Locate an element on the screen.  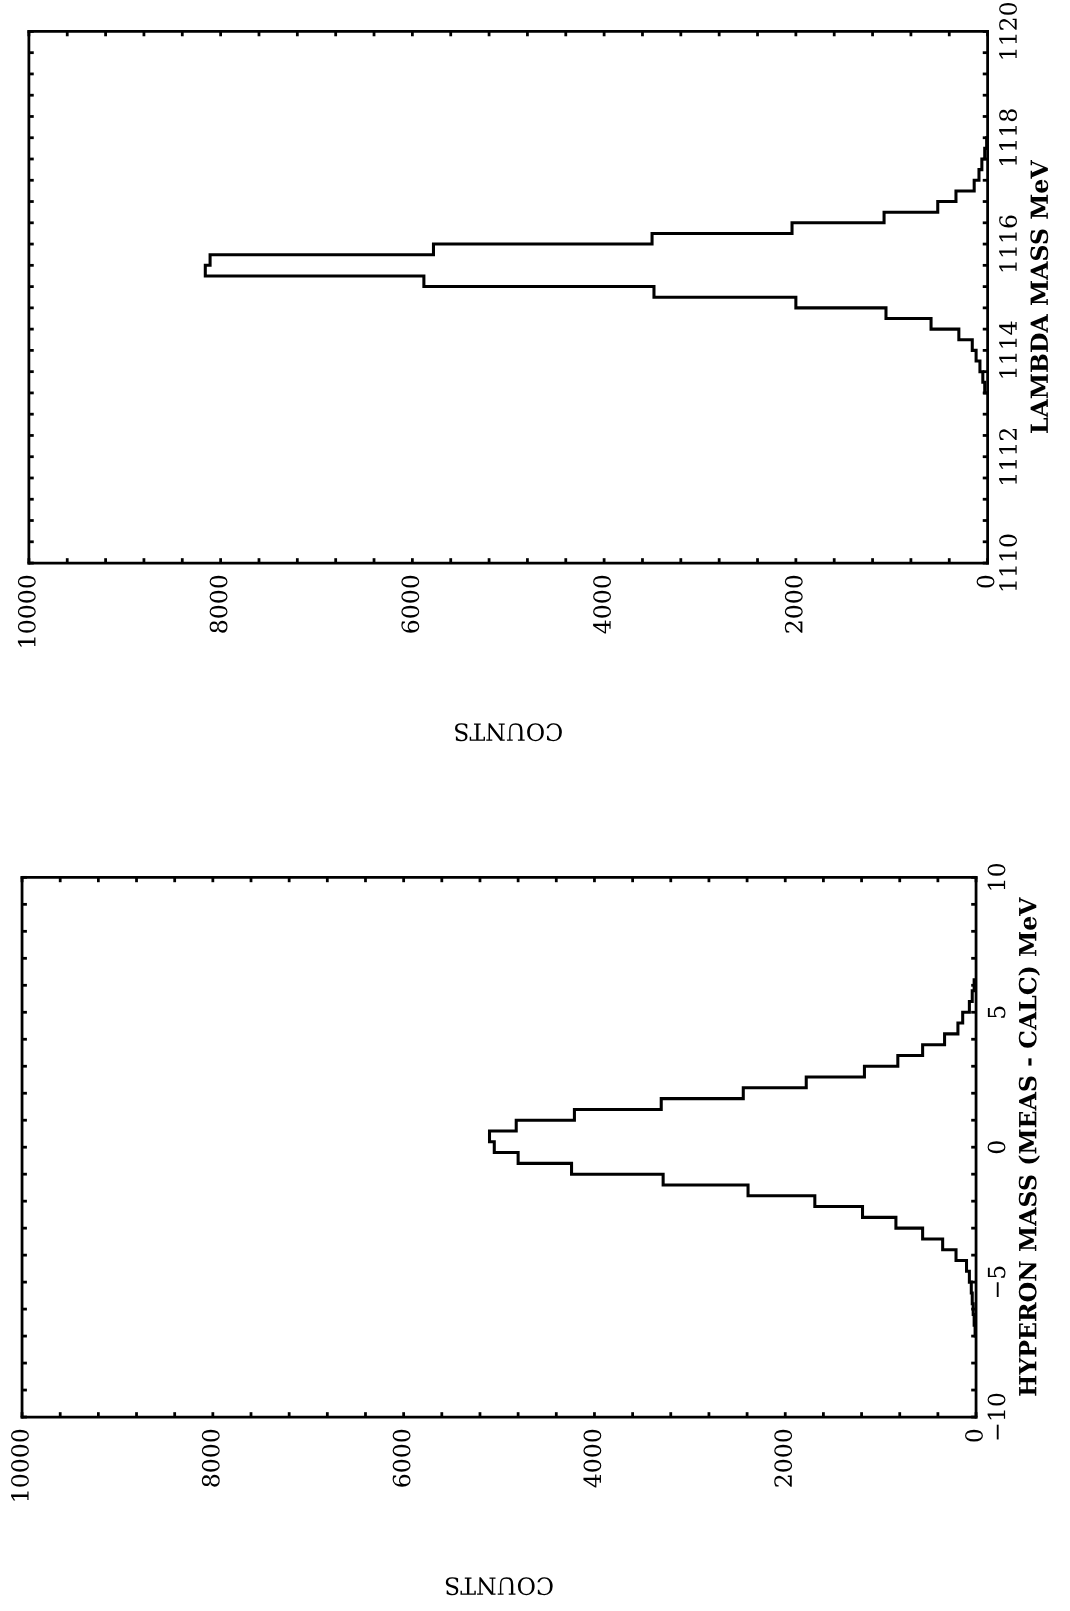
y-axis-title: LAMBDA MASS MeV is located at coordinates (1039, 296).